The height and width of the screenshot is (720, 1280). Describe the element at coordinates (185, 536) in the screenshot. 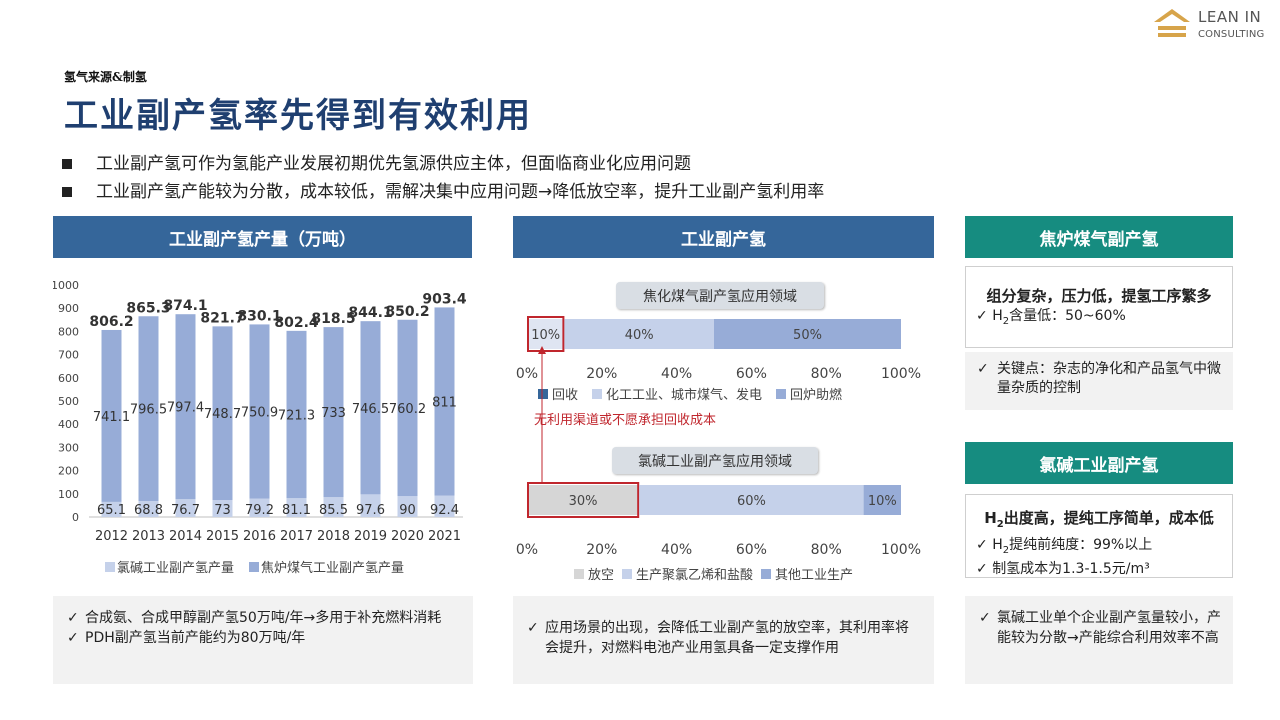

I see `x-tick-label: 2014` at that location.